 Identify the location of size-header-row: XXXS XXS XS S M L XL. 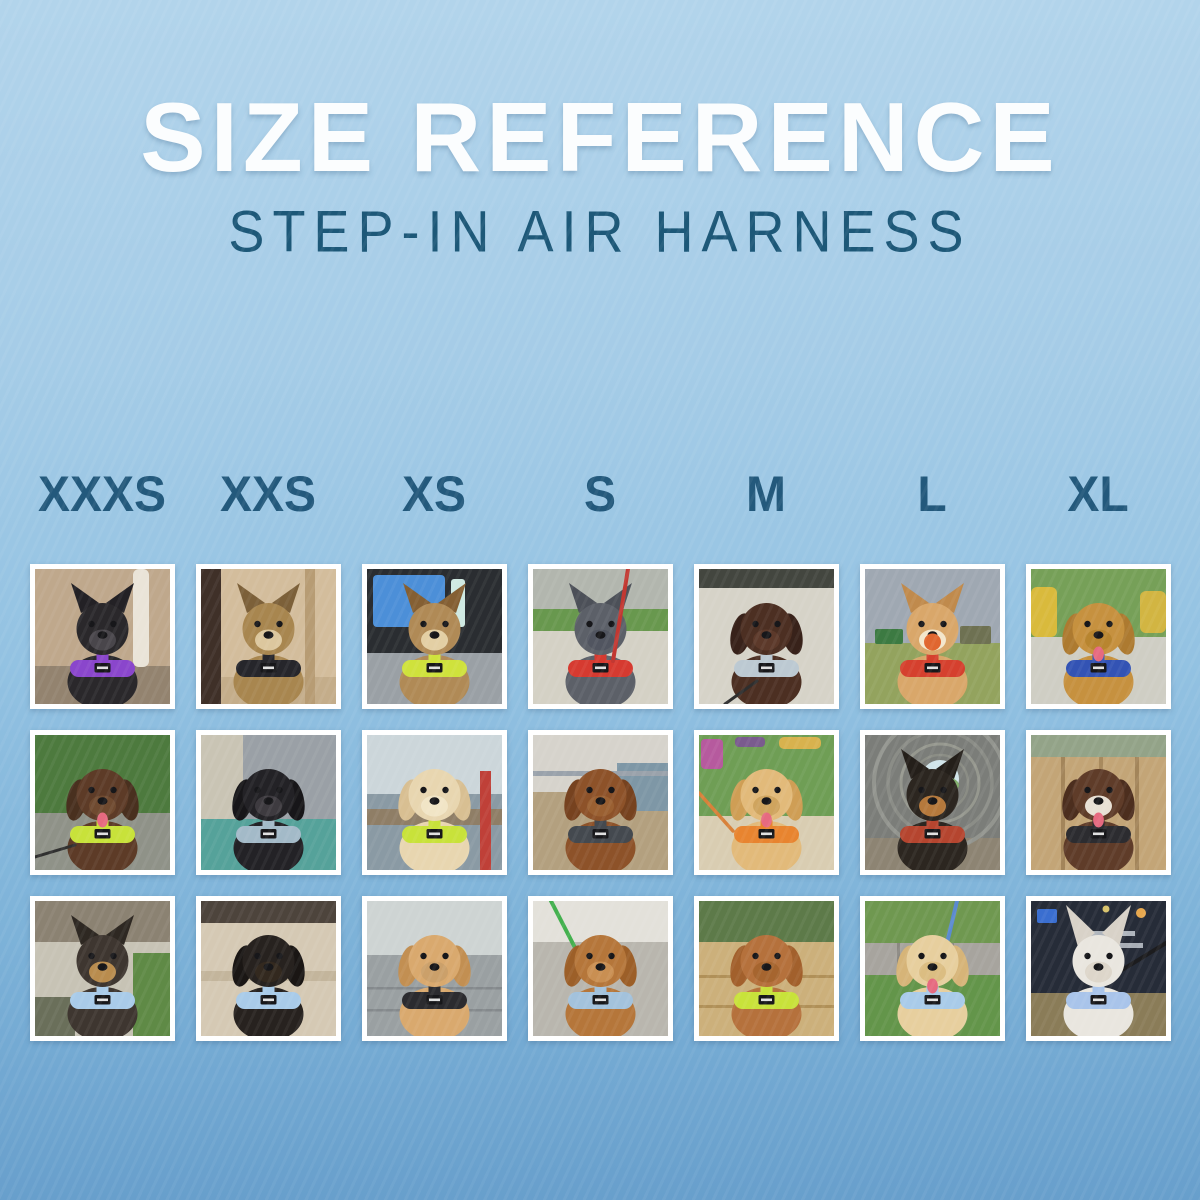
(600, 494).